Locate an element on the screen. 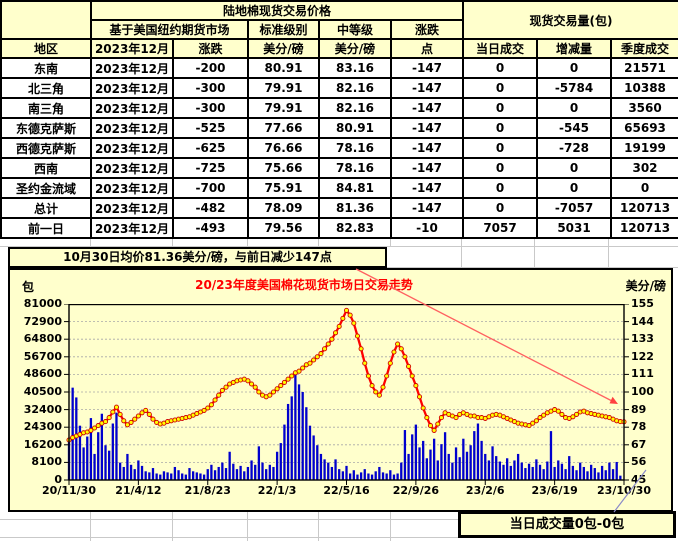 This screenshot has height=541, width=678. cell-delta: -7057 is located at coordinates (574, 208).